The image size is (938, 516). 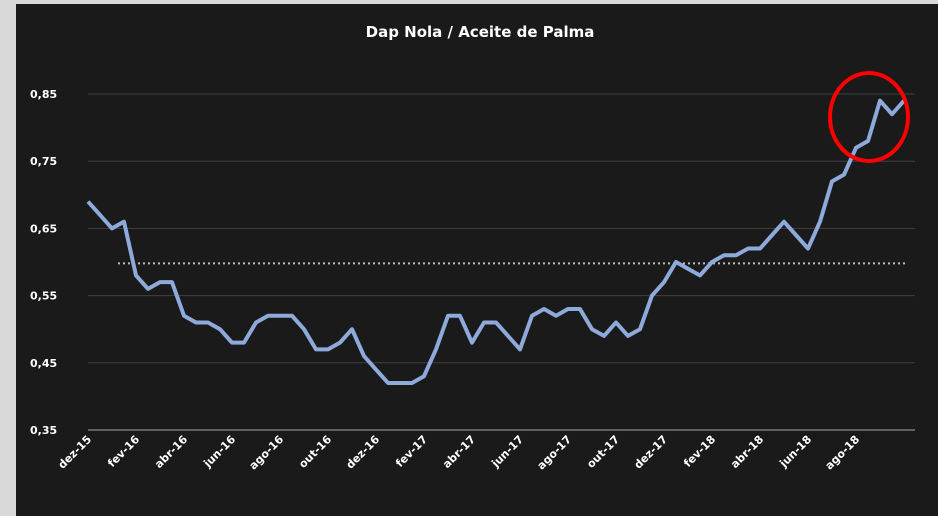 What do you see at coordinates (43, 94) in the screenshot?
I see `y-tick-label: 0,85` at bounding box center [43, 94].